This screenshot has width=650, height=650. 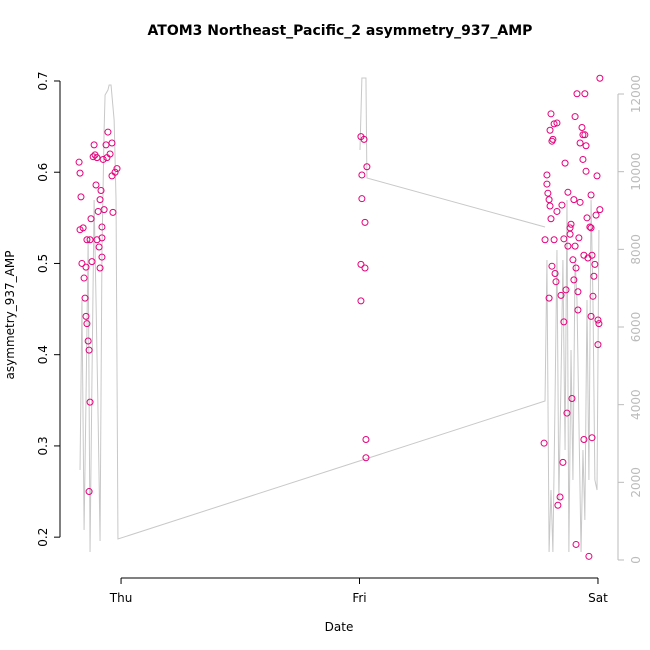 What do you see at coordinates (636, 404) in the screenshot?
I see `y2-tick-label: 4000` at bounding box center [636, 404].